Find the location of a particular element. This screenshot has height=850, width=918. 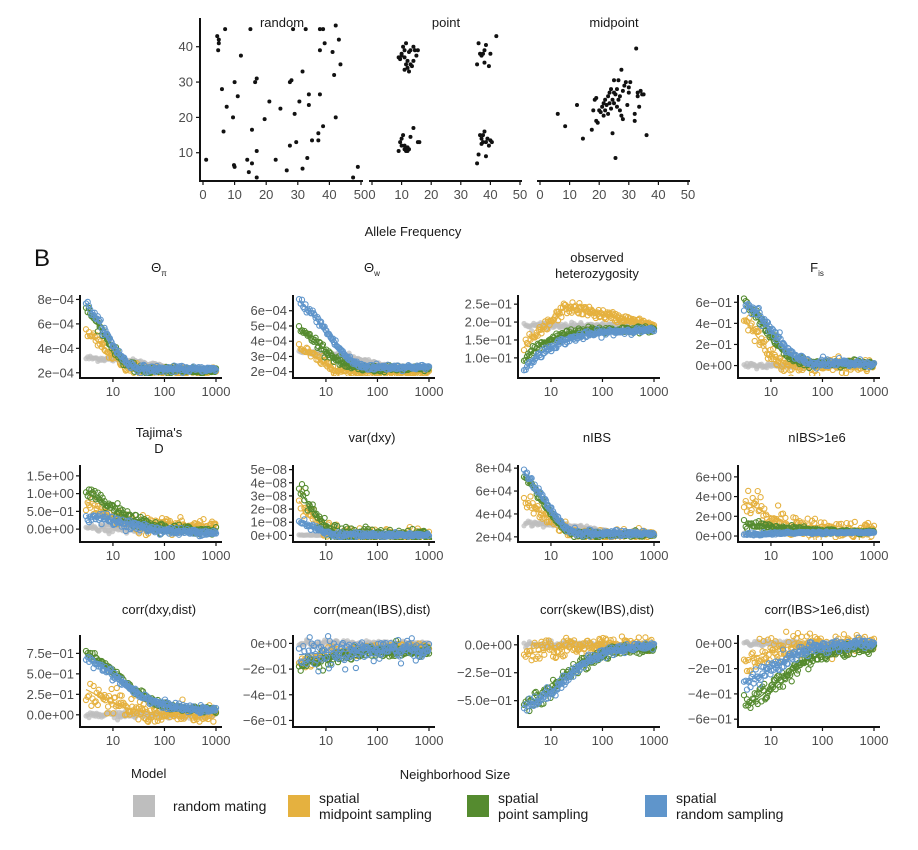

y-tick-label: 2e−04 is located at coordinates (55, 372).